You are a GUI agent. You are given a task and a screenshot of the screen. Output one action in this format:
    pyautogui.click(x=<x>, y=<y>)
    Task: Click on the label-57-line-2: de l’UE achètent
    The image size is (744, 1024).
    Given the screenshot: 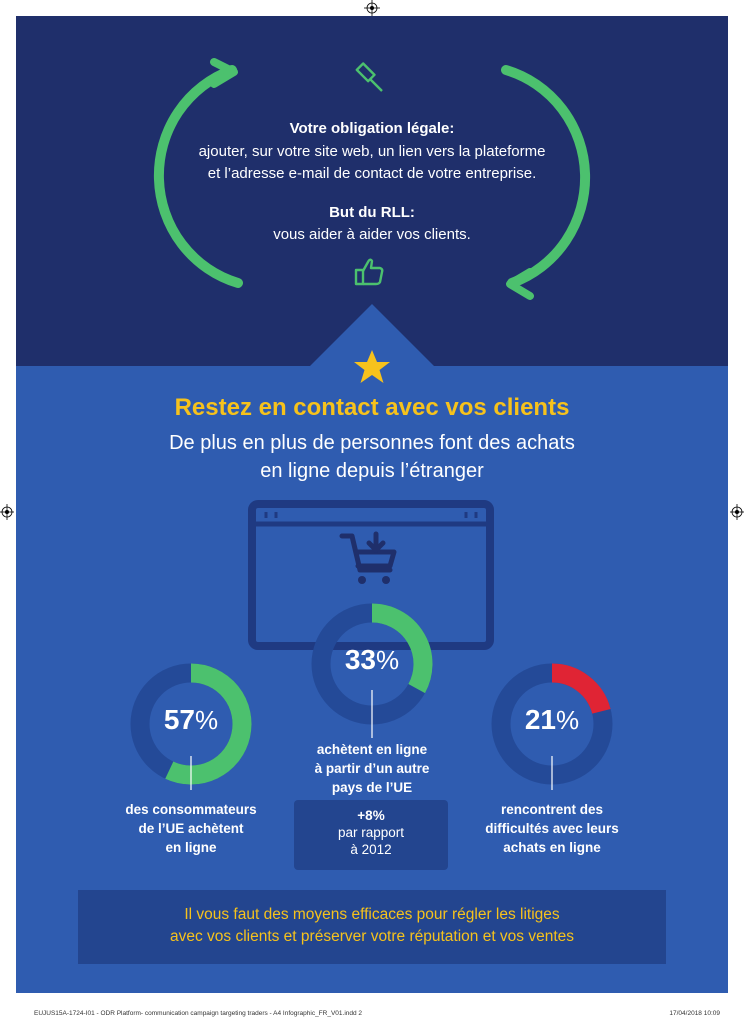 What is the action you would take?
    pyautogui.click(x=191, y=828)
    